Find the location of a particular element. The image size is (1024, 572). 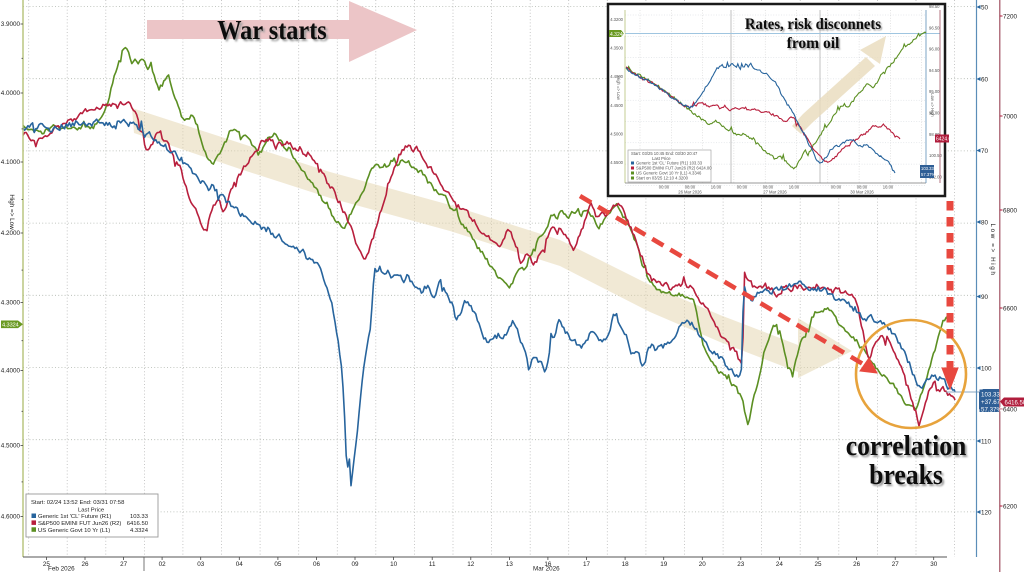

svg-text: 16 is located at coordinates (548, 564).